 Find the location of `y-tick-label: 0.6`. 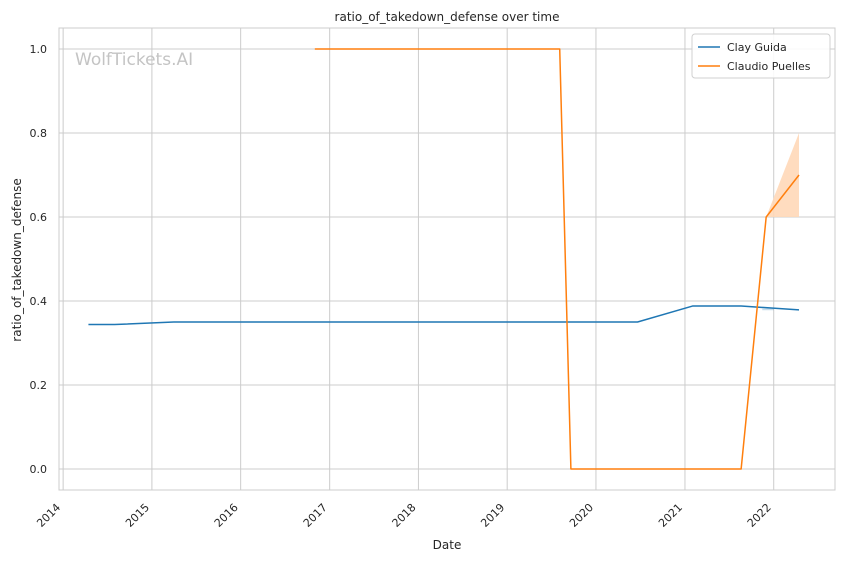

y-tick-label: 0.6 is located at coordinates (39, 217).